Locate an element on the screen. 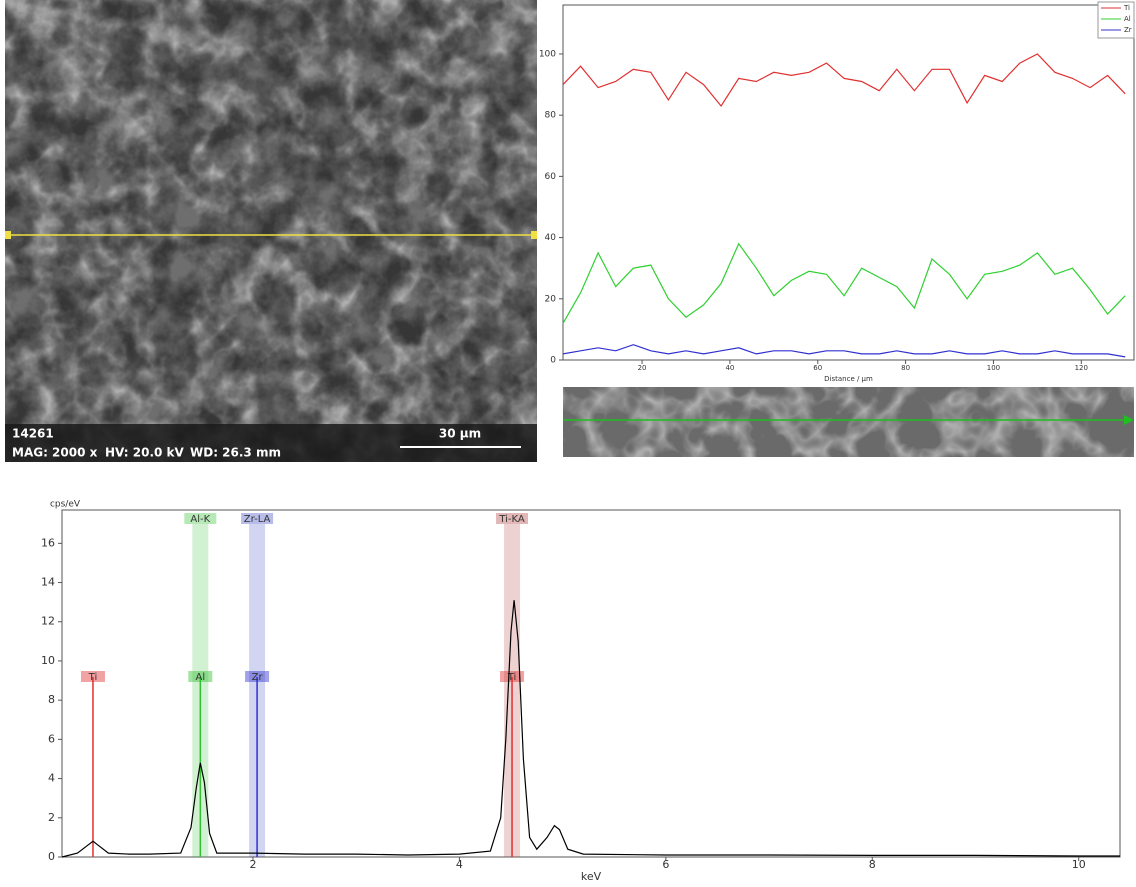 The image size is (1136, 887). y-axis-label: cps/eV is located at coordinates (65, 505).